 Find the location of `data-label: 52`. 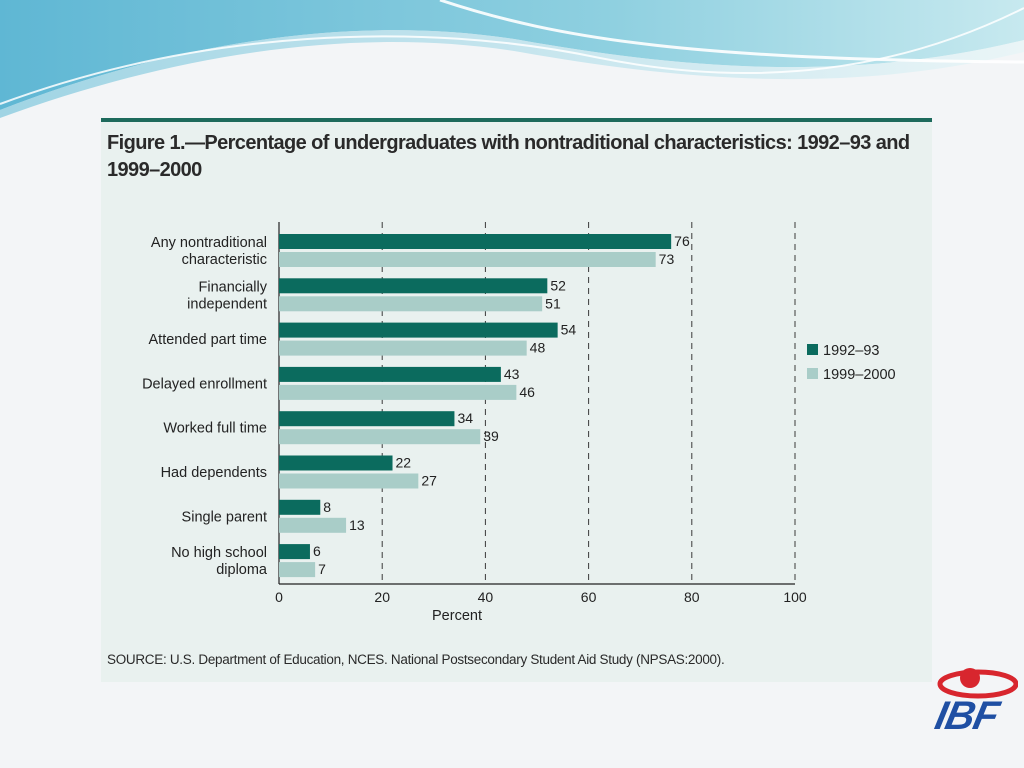

data-label: 52 is located at coordinates (558, 285).